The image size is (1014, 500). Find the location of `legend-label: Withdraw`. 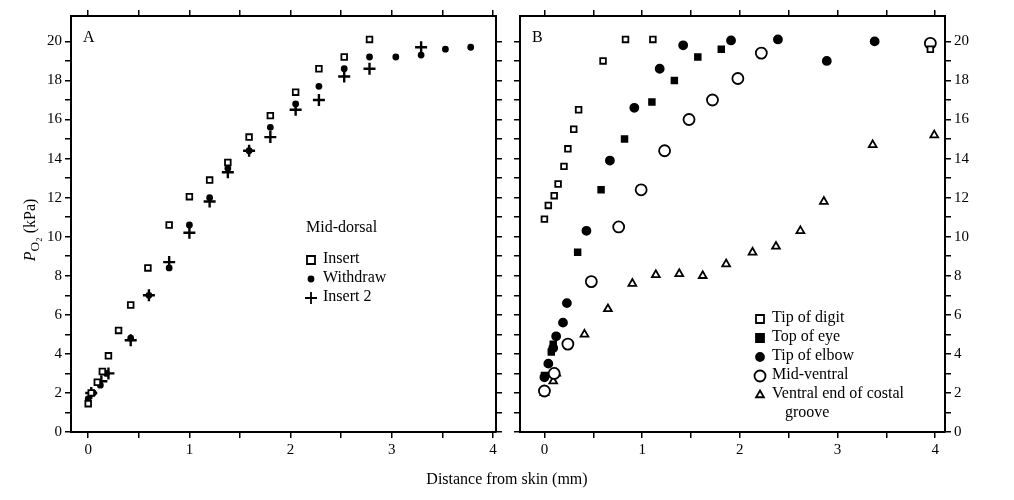

legend-label: Withdraw is located at coordinates (355, 277).